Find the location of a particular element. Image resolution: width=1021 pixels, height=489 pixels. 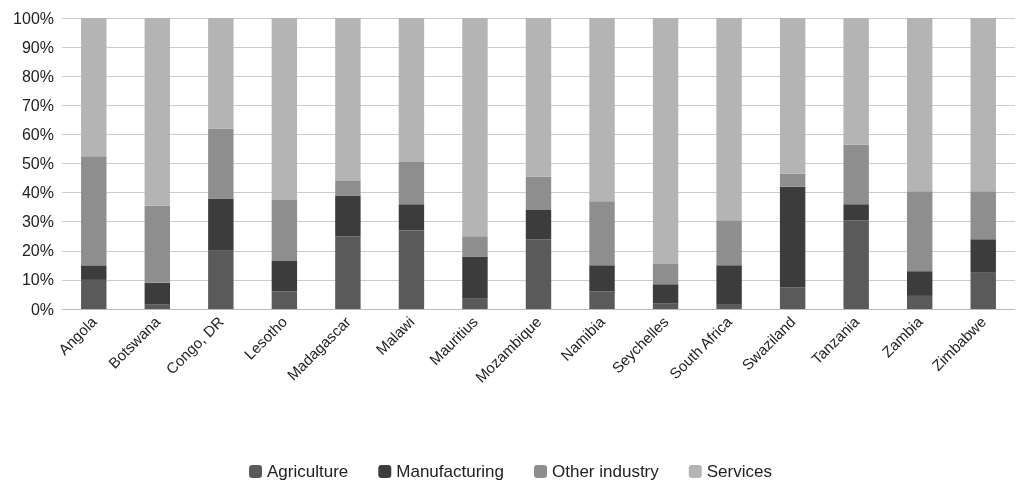

y-tick-label: 80% is located at coordinates (37, 76).